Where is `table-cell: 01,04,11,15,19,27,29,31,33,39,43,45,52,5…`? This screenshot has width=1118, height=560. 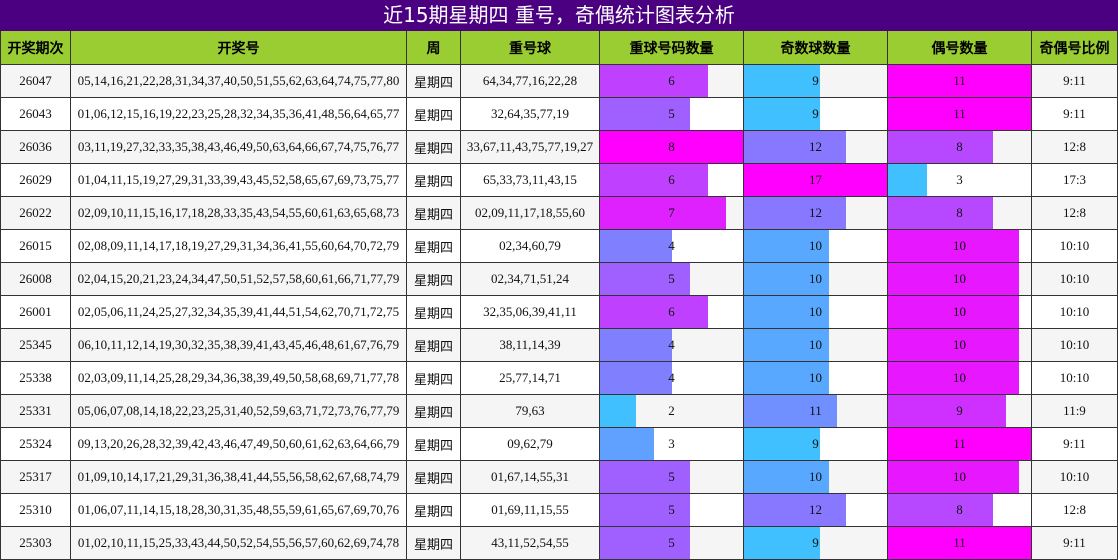 table-cell: 01,04,11,15,19,27,29,31,33,39,43,45,52,5… is located at coordinates (239, 180).